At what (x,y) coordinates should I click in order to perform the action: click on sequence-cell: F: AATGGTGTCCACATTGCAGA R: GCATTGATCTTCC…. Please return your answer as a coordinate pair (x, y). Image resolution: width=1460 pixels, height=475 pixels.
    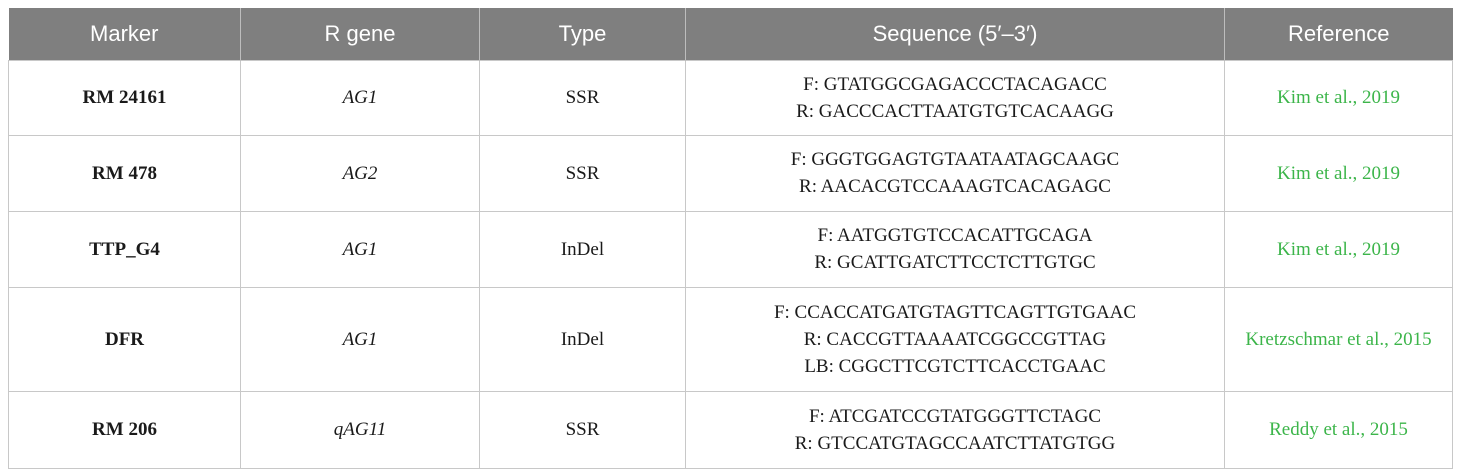
    Looking at the image, I should click on (955, 249).